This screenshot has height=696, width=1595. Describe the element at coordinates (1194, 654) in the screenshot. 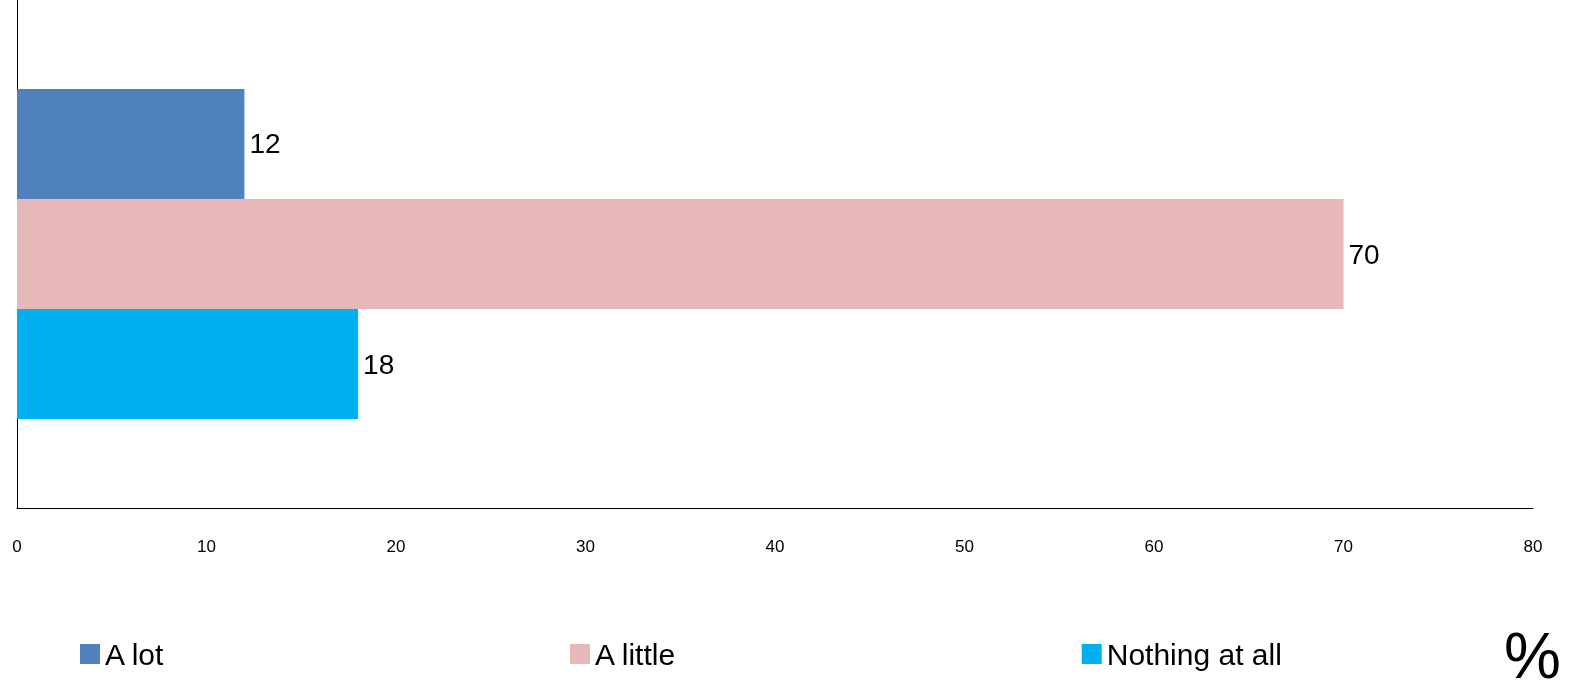

I see `legend-label: Nothing at all` at that location.